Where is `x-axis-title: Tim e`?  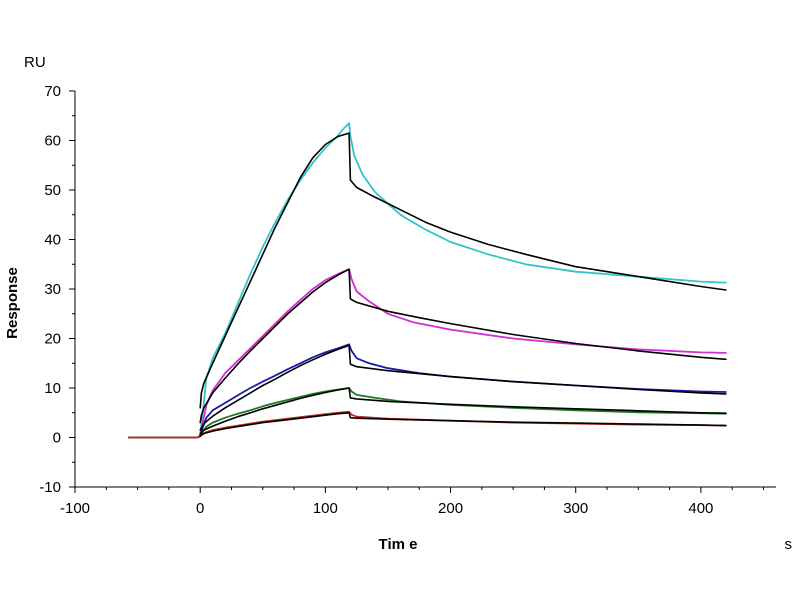 x-axis-title: Tim e is located at coordinates (398, 544).